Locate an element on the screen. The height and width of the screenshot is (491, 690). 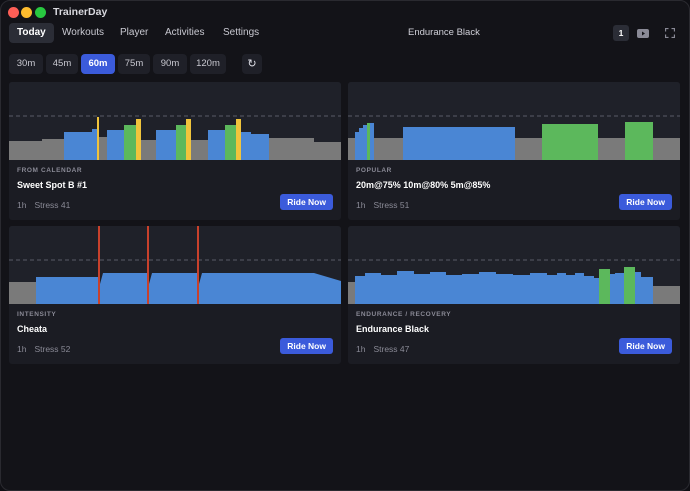
card-stress: Stress 47 is located at coordinates (391, 349).